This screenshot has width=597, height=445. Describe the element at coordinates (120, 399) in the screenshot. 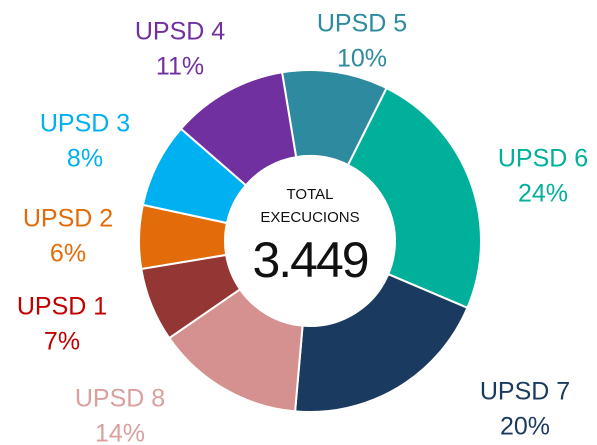

I see `segment-label: UPSD 8` at that location.